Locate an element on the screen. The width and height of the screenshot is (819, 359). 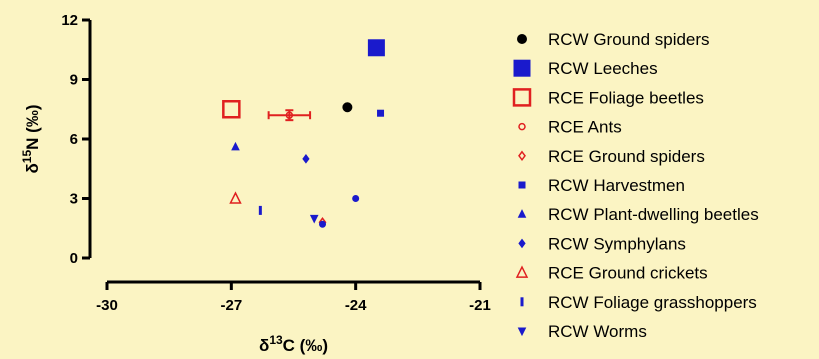
legend-item: RCW Plant-dwelling beetles is located at coordinates (638, 214).